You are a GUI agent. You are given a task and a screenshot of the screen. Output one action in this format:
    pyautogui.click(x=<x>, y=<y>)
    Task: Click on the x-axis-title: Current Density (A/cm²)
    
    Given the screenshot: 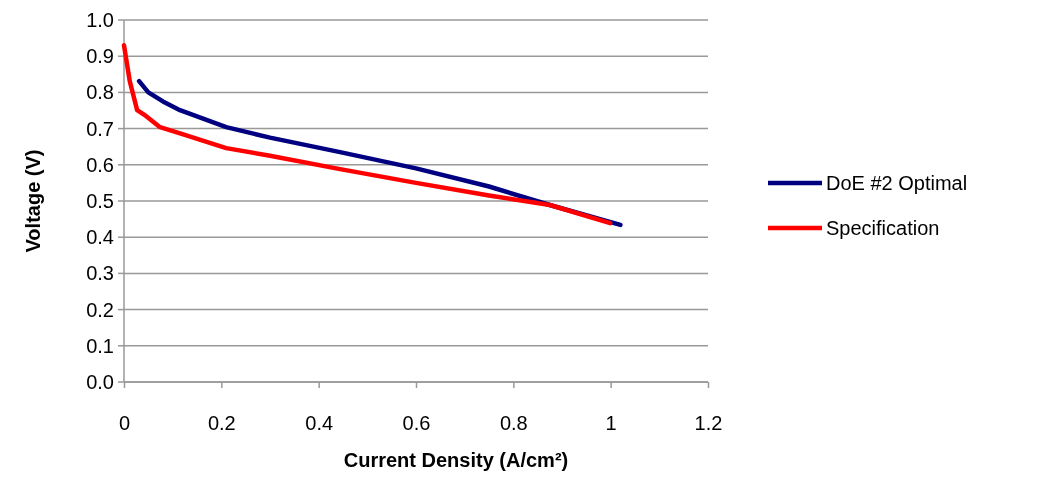 What is the action you would take?
    pyautogui.click(x=456, y=460)
    